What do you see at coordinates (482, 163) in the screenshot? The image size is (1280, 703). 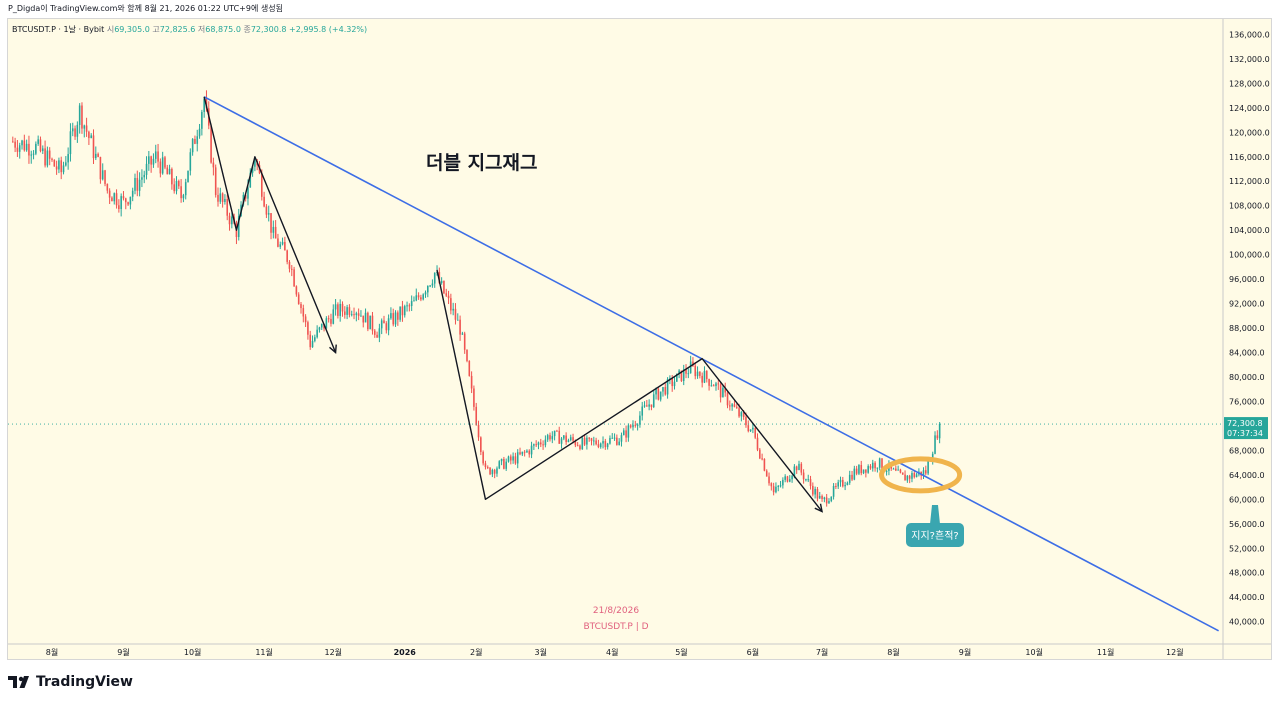 I see `chart-annotation-title: 더블 지그재그` at bounding box center [482, 163].